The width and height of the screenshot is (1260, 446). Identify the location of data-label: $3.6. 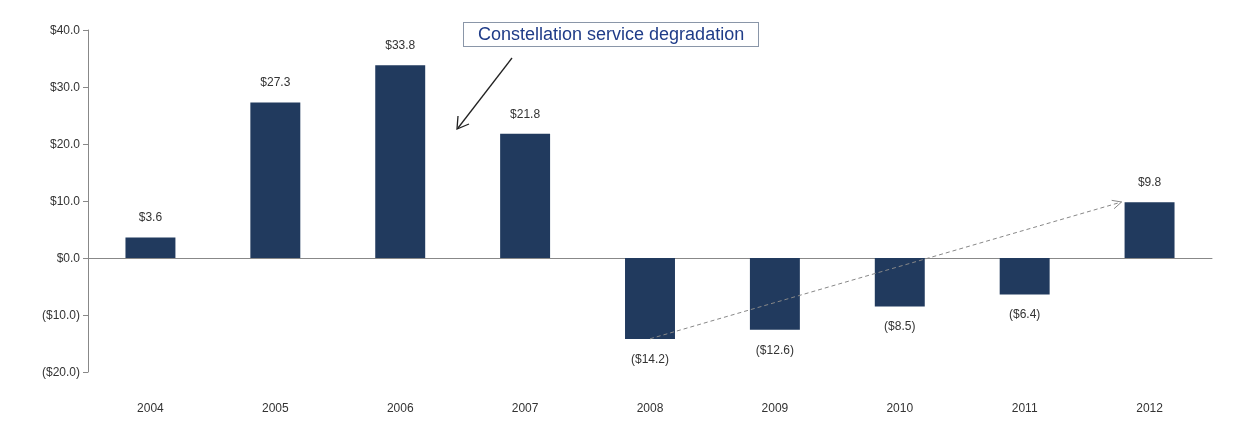
(150, 217).